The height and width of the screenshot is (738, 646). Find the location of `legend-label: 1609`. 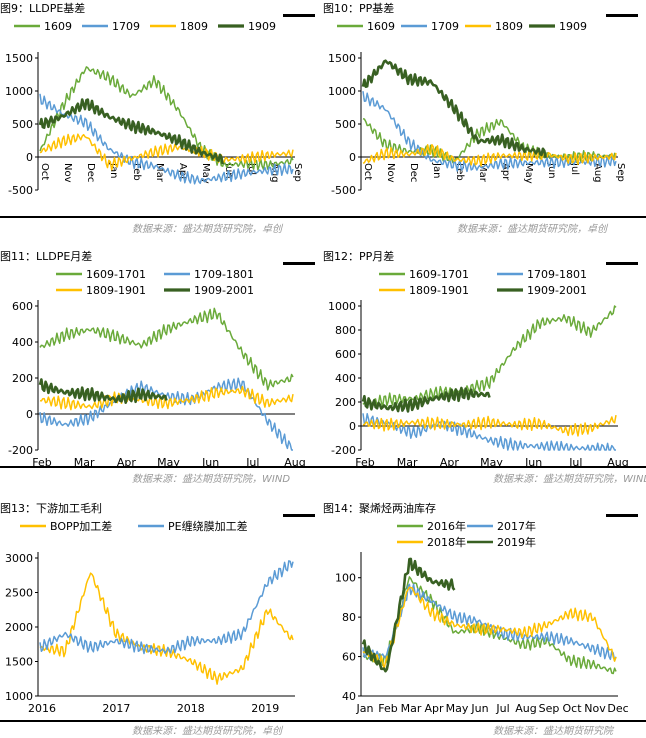

legend-label: 1609 is located at coordinates (381, 26).